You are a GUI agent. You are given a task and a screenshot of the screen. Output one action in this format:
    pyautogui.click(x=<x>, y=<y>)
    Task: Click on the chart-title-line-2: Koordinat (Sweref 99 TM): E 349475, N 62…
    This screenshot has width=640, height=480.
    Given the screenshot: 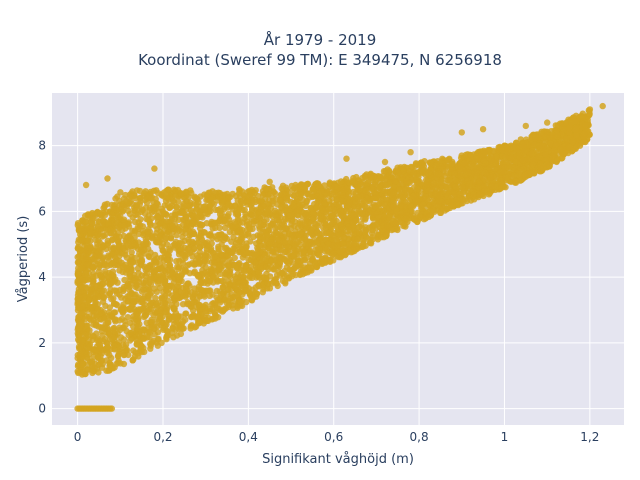 What is the action you would take?
    pyautogui.click(x=320, y=60)
    